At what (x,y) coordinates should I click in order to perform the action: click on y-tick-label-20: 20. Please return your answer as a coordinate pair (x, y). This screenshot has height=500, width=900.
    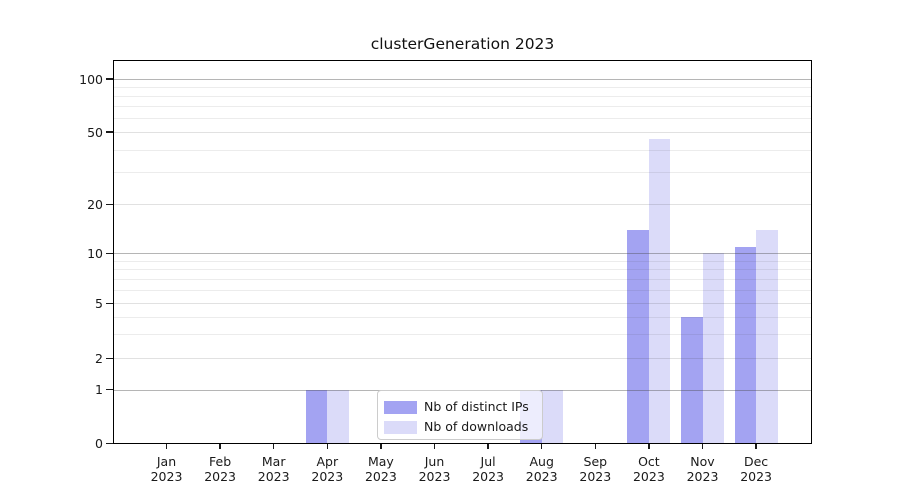
    Looking at the image, I should click on (95, 204).